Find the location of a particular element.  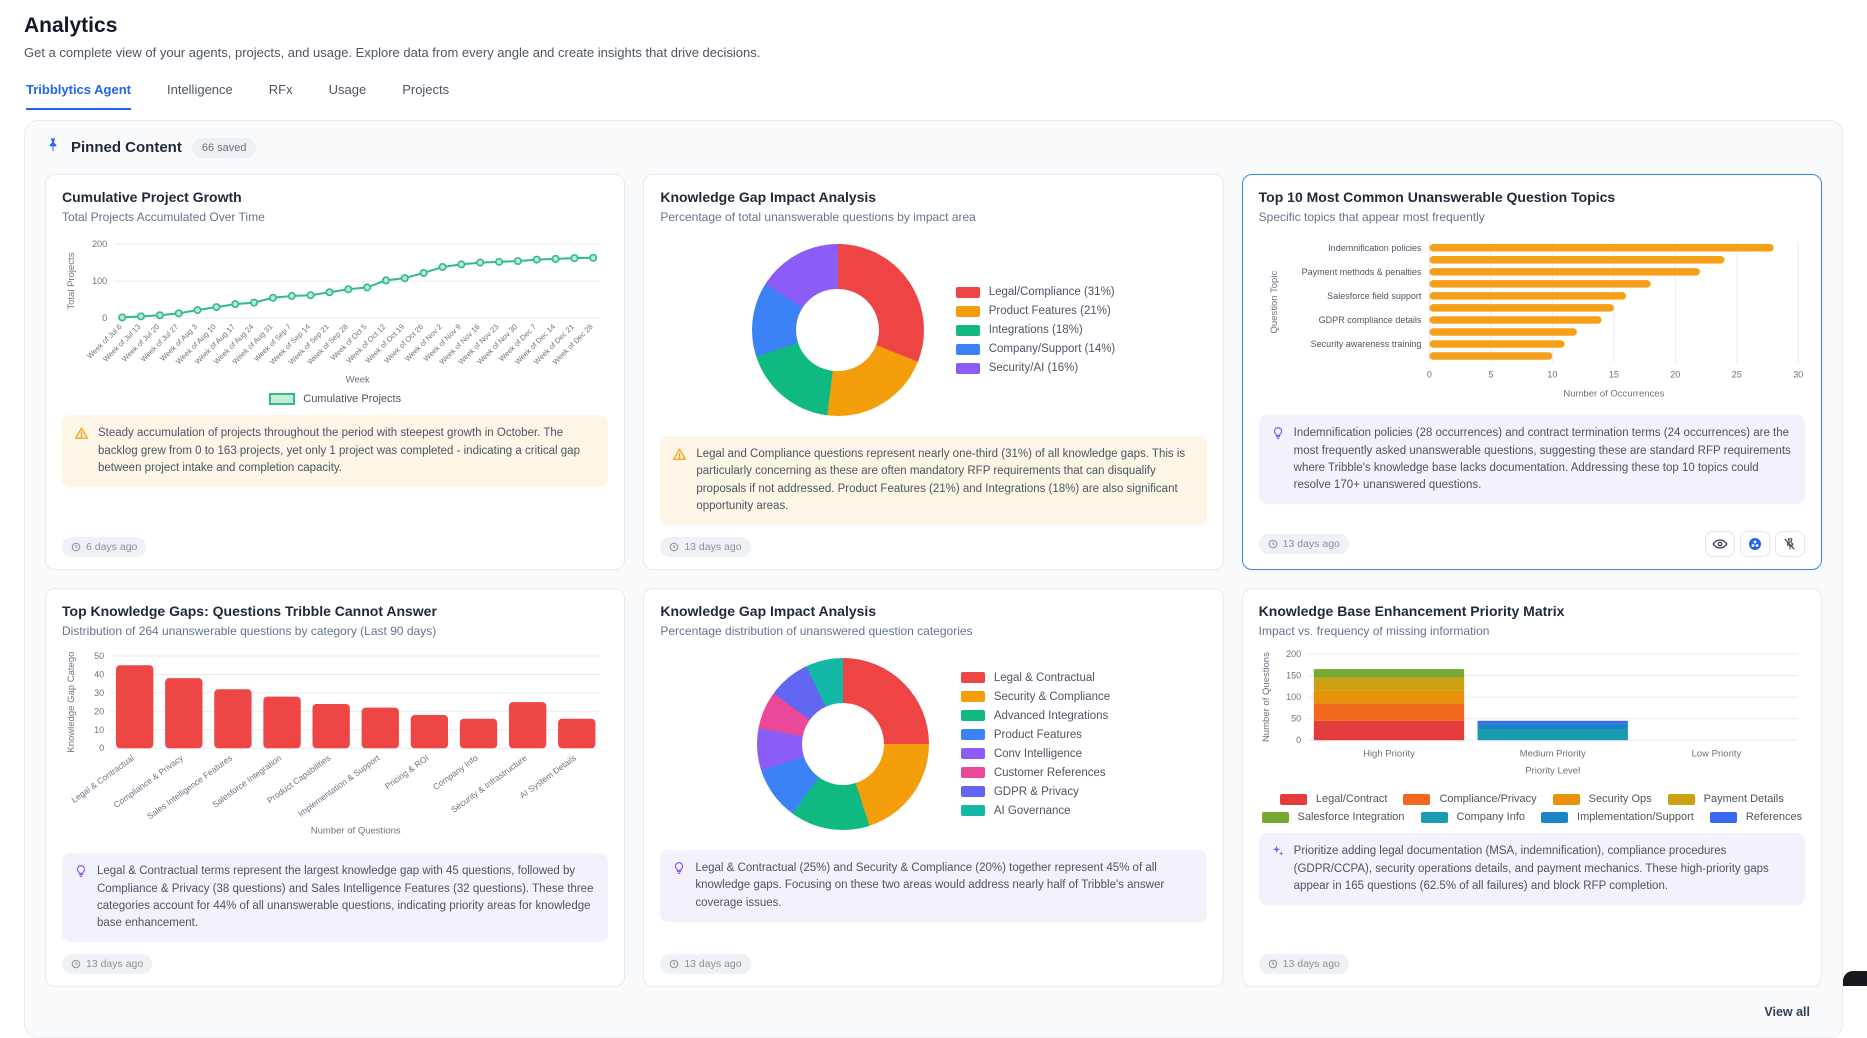

legend-label: References is located at coordinates (1774, 817).